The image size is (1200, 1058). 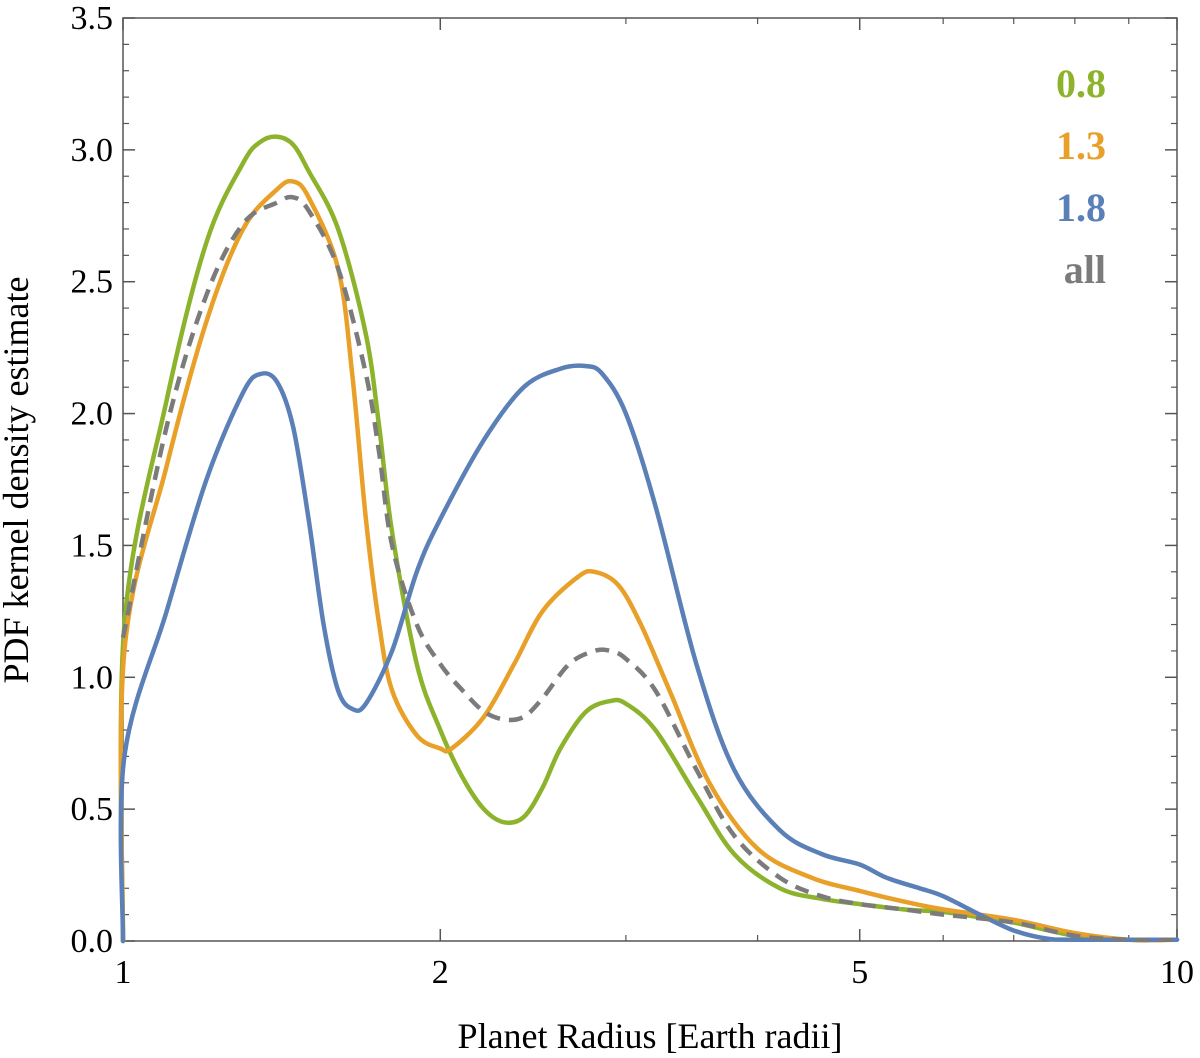 I want to click on y-tick-label: 3.5, so click(x=92, y=18).